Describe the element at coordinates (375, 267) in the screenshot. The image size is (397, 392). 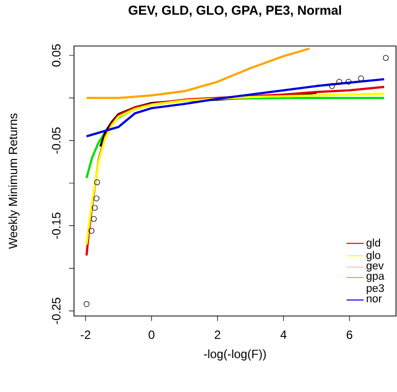
I see `legend-label: gev` at that location.